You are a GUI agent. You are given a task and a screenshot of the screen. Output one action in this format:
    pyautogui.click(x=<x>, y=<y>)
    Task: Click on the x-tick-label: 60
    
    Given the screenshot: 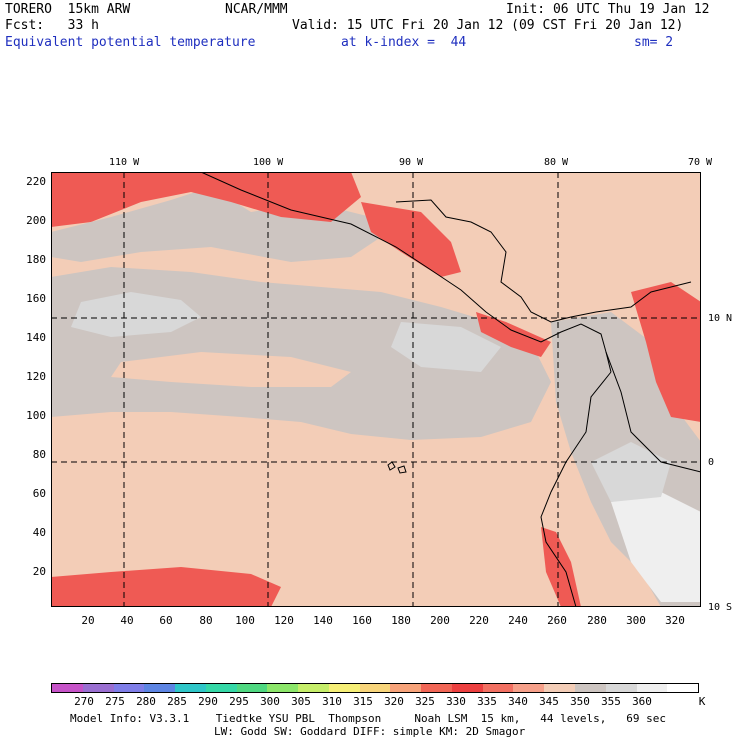 What is the action you would take?
    pyautogui.click(x=166, y=620)
    